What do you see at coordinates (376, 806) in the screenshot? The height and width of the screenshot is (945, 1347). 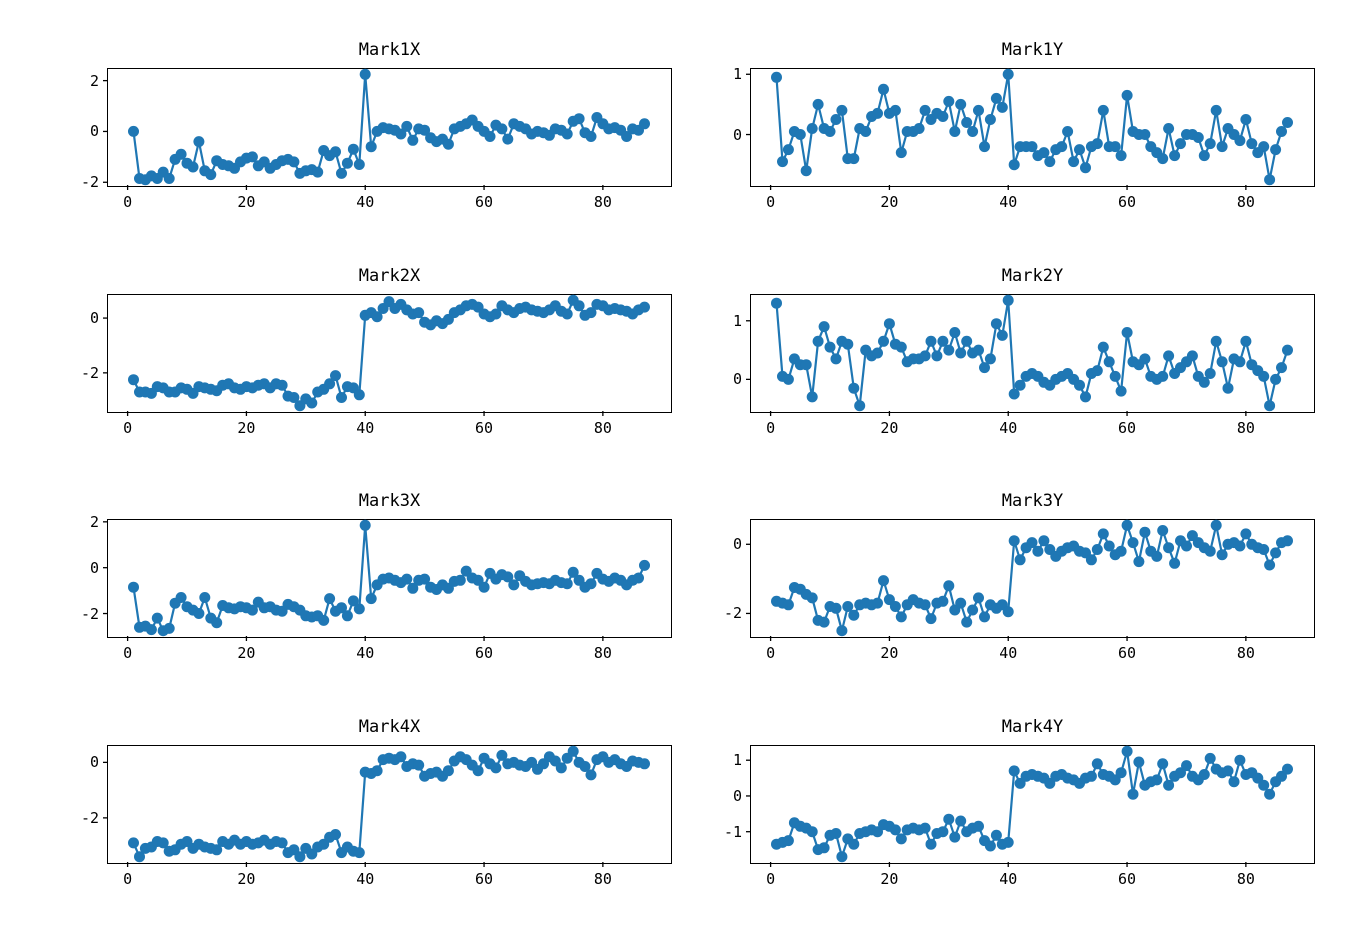 I see `chart-canvas-mark4x` at bounding box center [376, 806].